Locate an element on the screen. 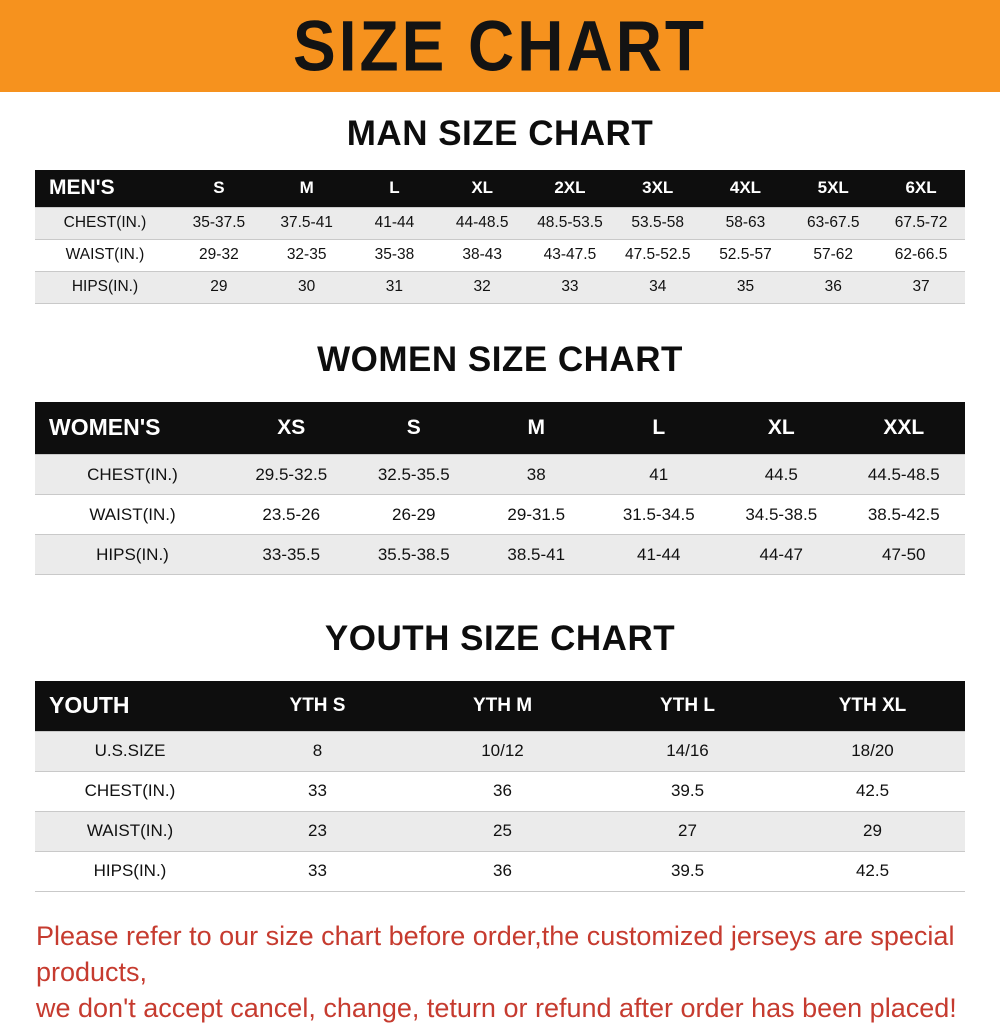 The width and height of the screenshot is (1000, 1027). size-cell: 62-66.5 is located at coordinates (921, 254).